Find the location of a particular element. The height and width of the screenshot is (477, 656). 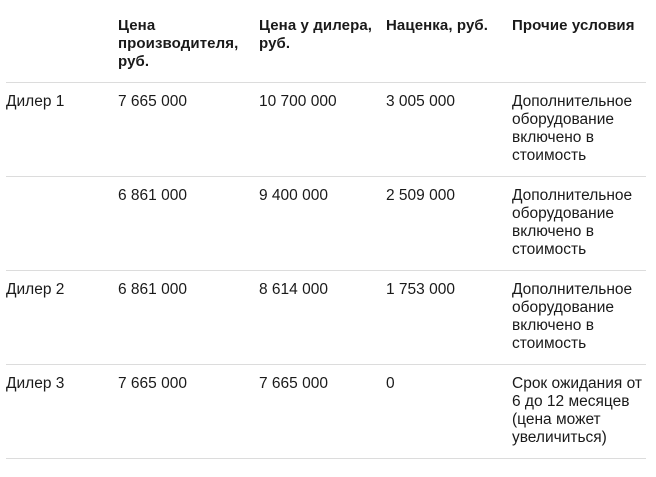

cell-dealer-price: 10 700 000 is located at coordinates (322, 129).